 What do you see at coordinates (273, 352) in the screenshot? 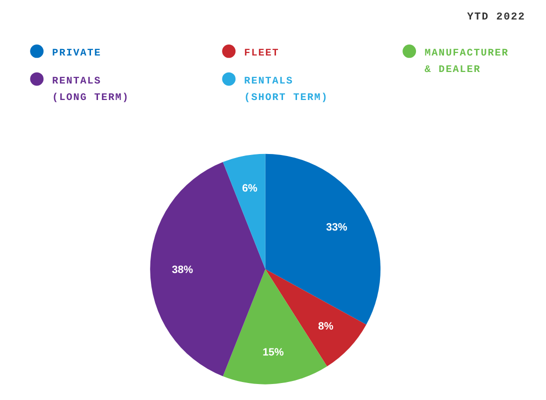
I see `data-label: 15%` at bounding box center [273, 352].